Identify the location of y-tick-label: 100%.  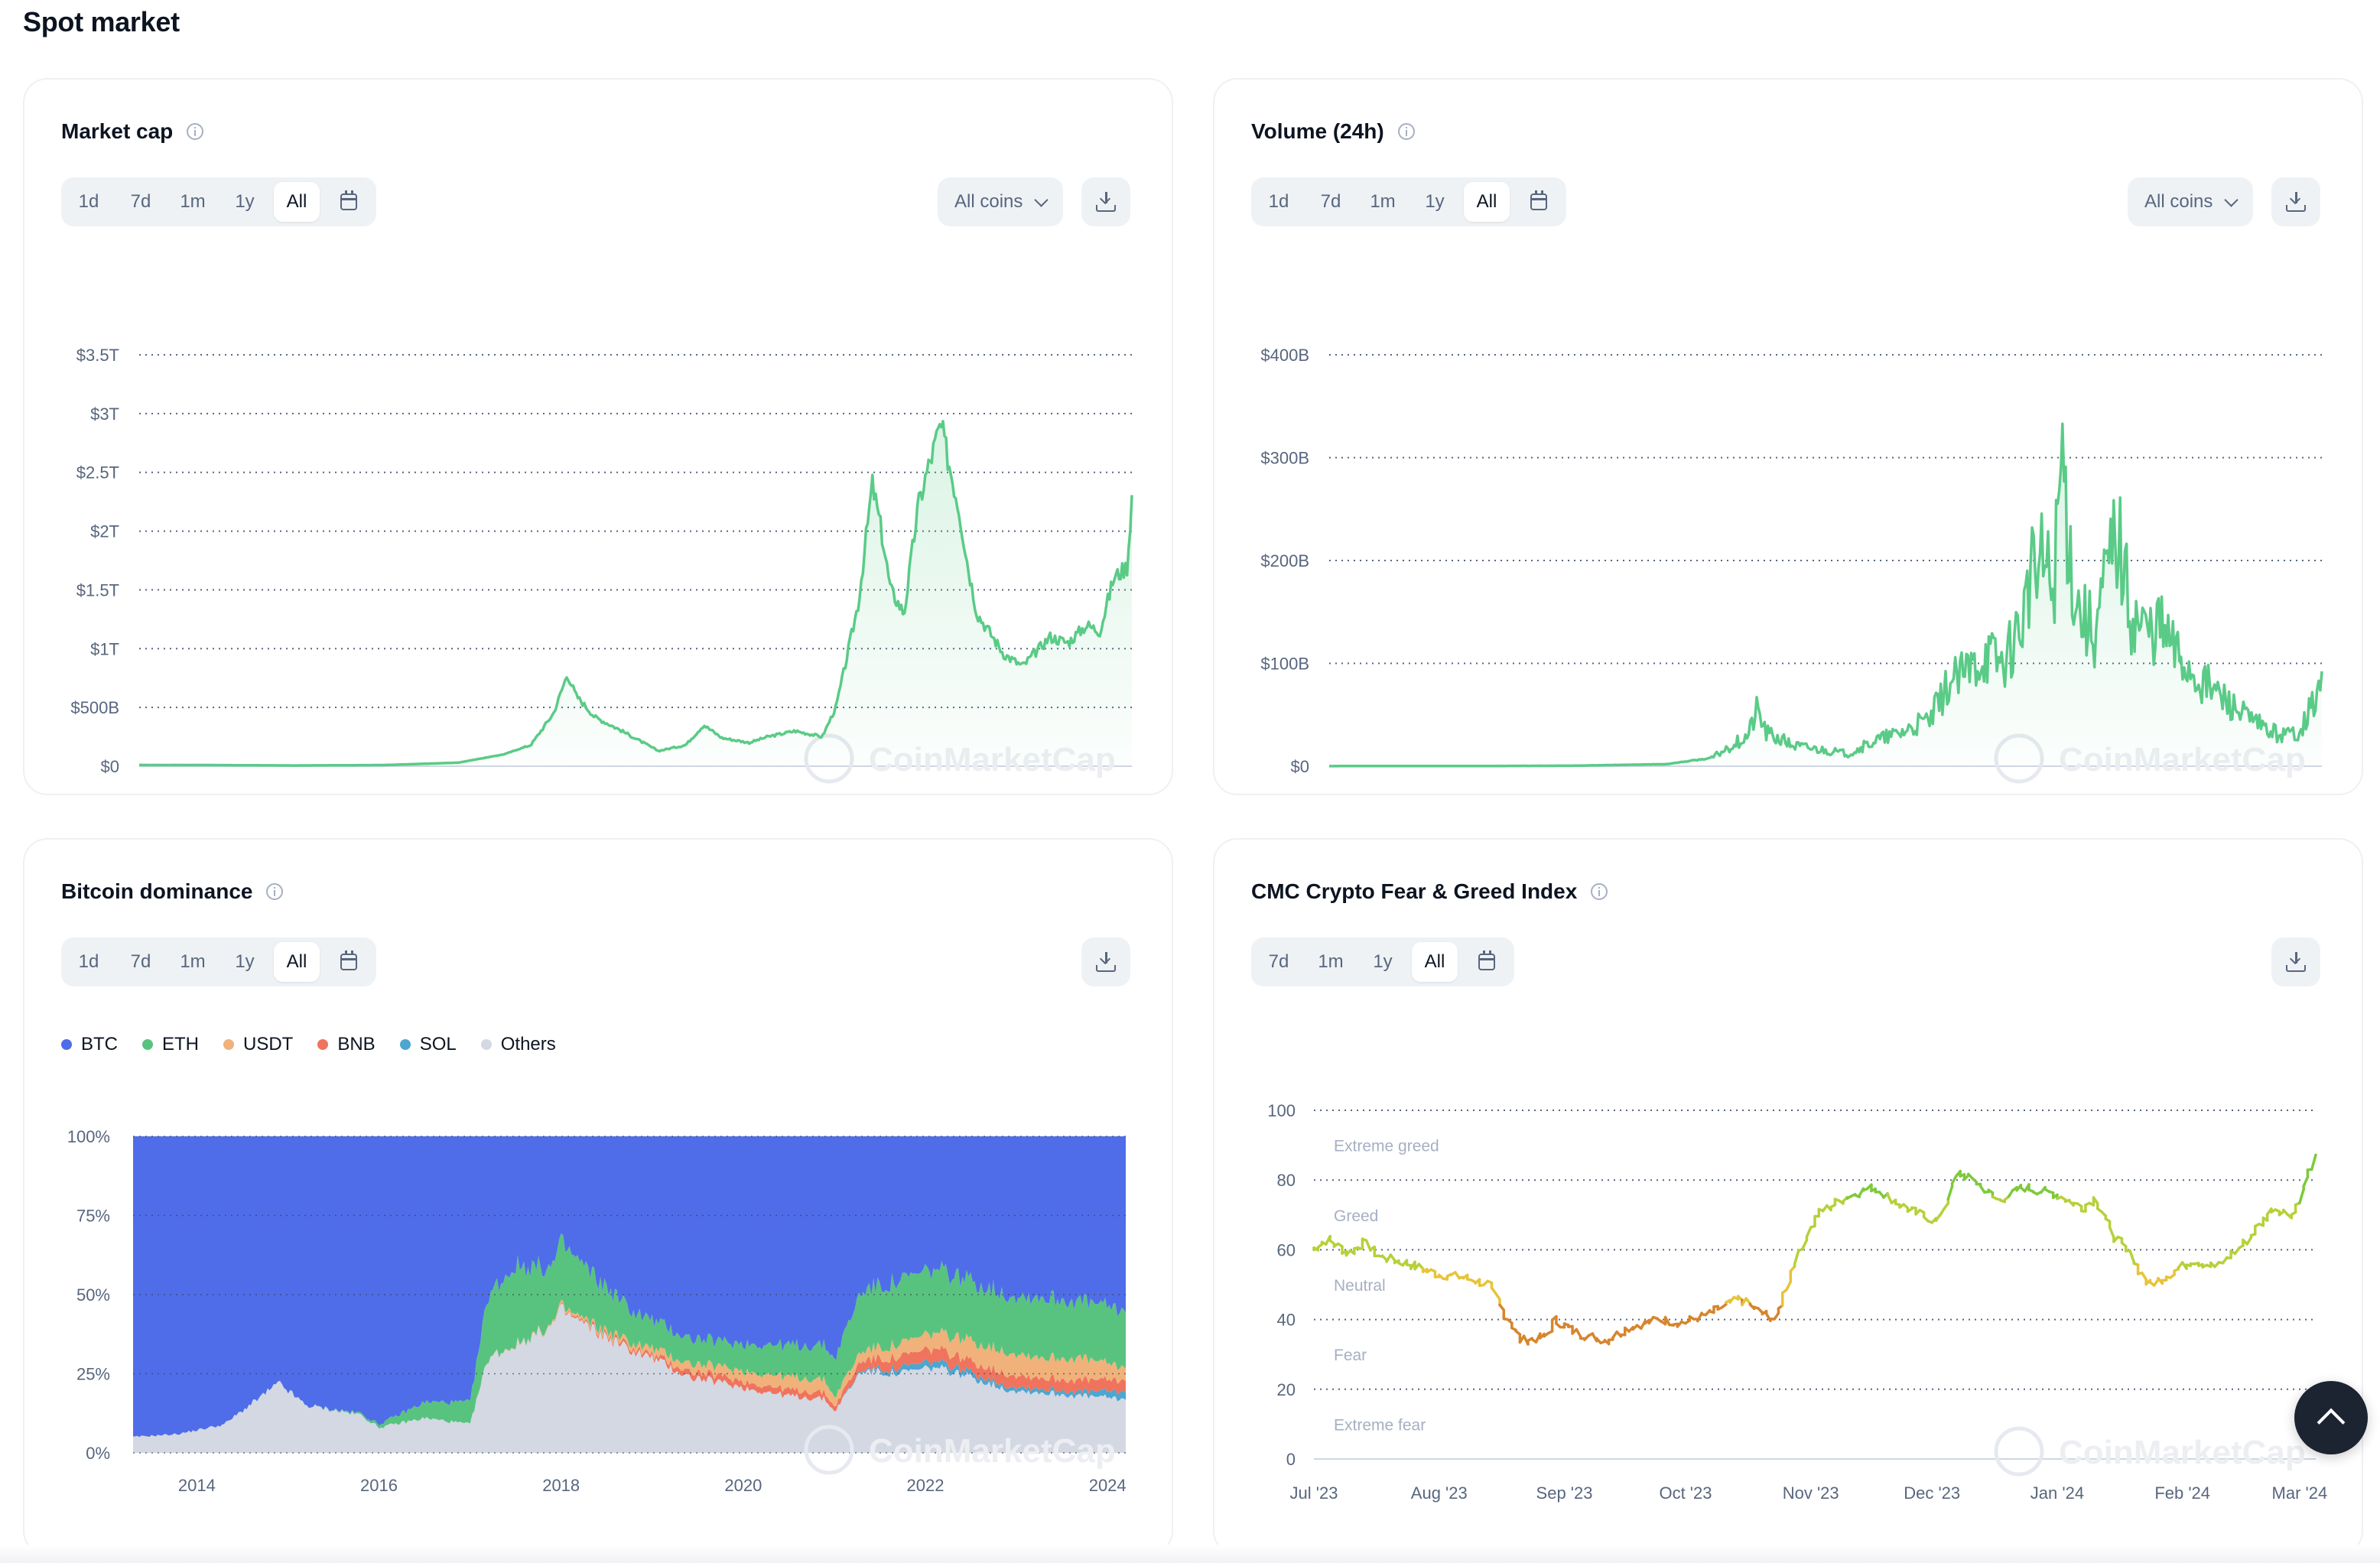
(88, 1136).